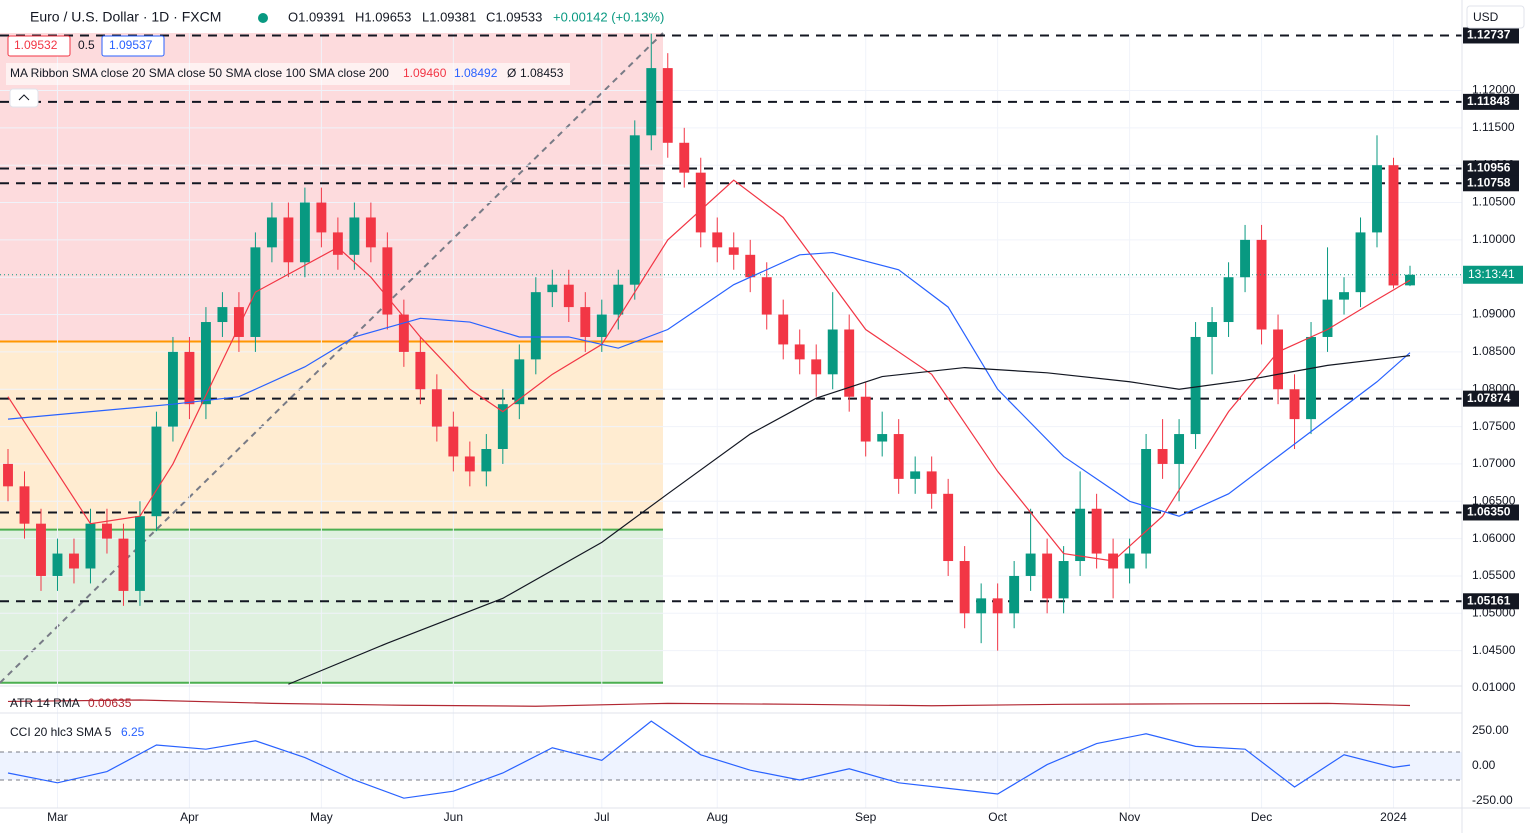 Image resolution: width=1530 pixels, height=838 pixels. What do you see at coordinates (731, 765) in the screenshot?
I see `cci-band` at bounding box center [731, 765].